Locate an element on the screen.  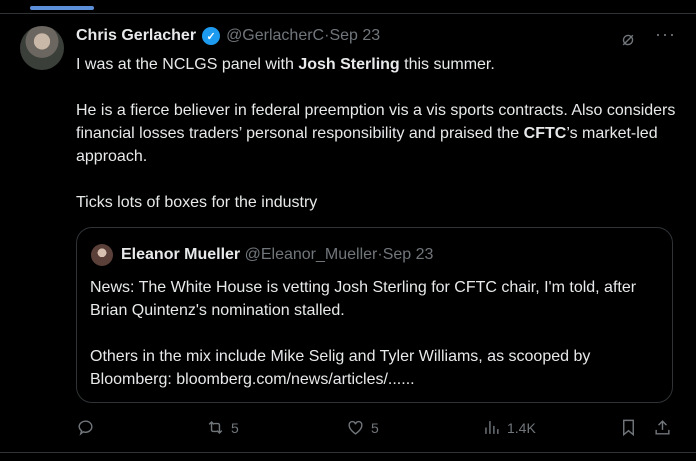
repost-button: 5 is located at coordinates (222, 427).